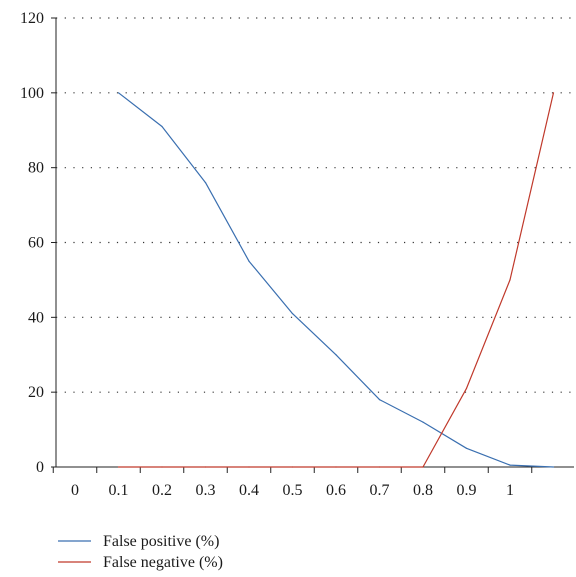 The width and height of the screenshot is (576, 577). What do you see at coordinates (336, 490) in the screenshot?
I see `x-tick-label: 0.6` at bounding box center [336, 490].